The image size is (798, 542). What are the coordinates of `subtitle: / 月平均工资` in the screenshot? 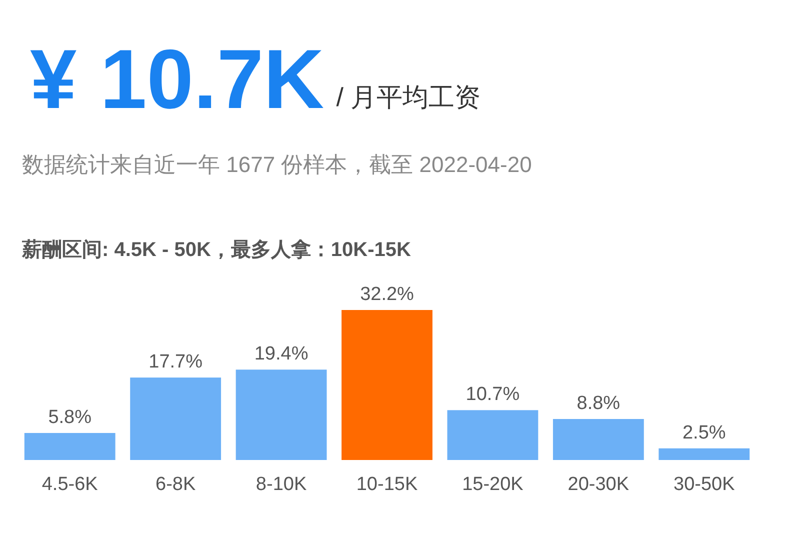 It's located at (408, 97).